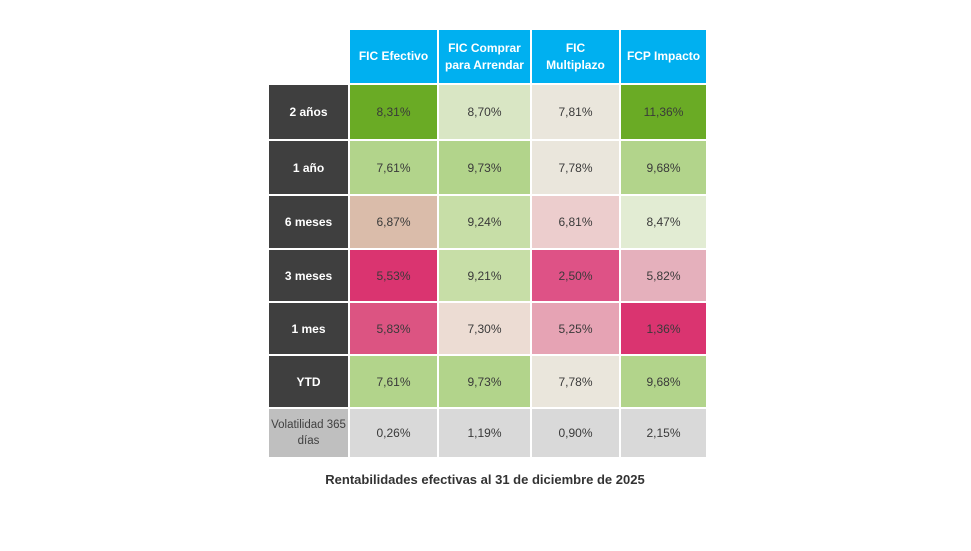  Describe the element at coordinates (484, 56) in the screenshot. I see `column-header-fic-comprar-para-arrendar: FIC Comprar para Arrendar` at that location.